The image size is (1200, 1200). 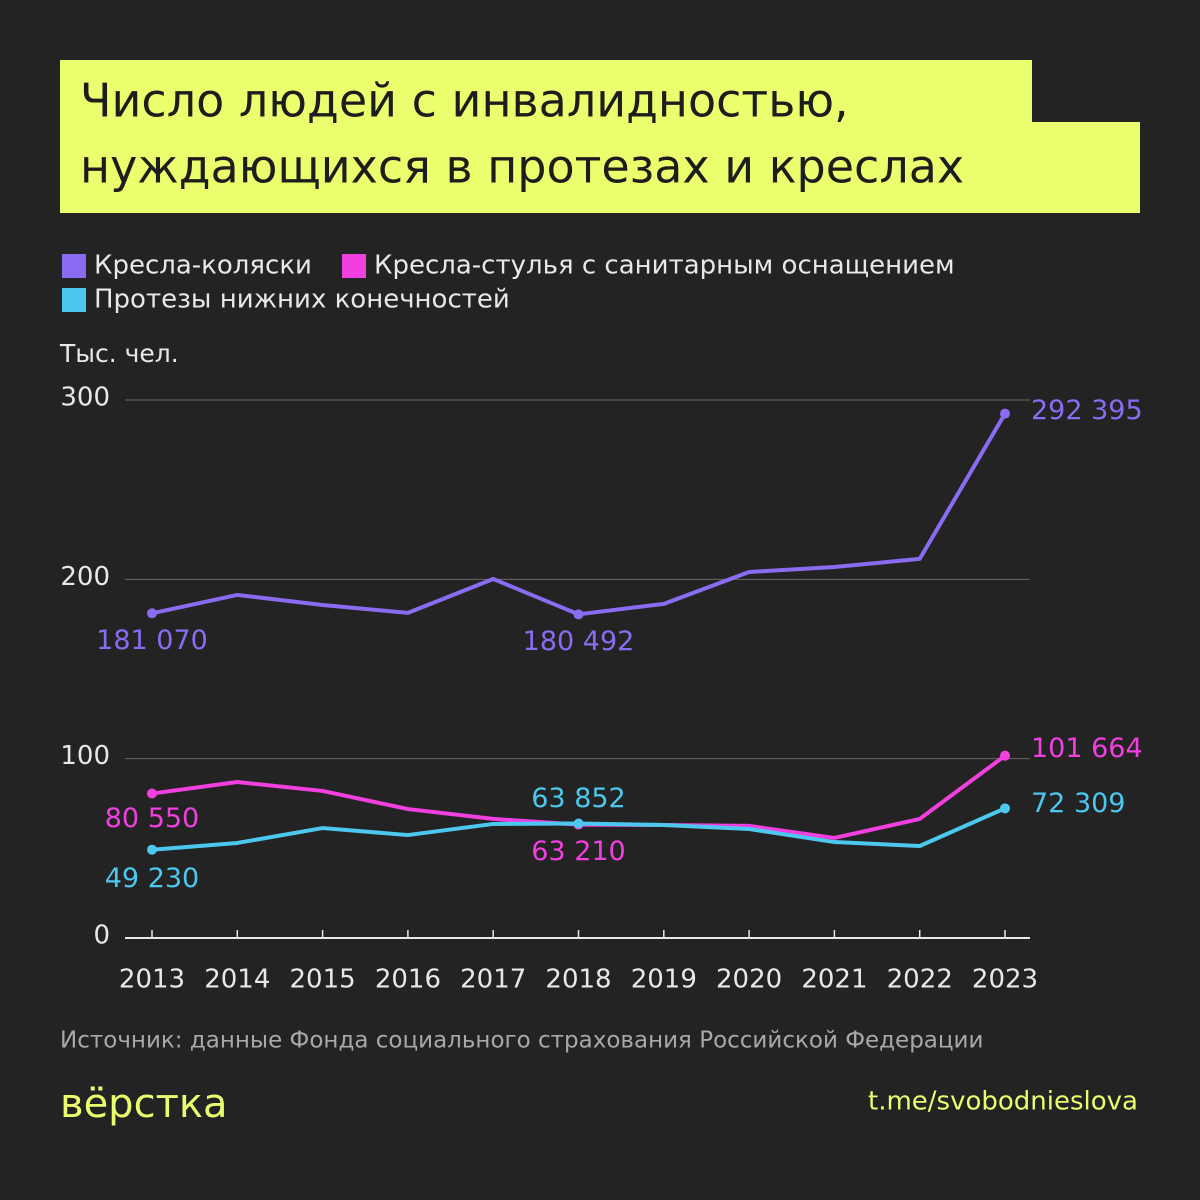 What do you see at coordinates (834, 980) in the screenshot?
I see `x-tick-label: 2021` at bounding box center [834, 980].